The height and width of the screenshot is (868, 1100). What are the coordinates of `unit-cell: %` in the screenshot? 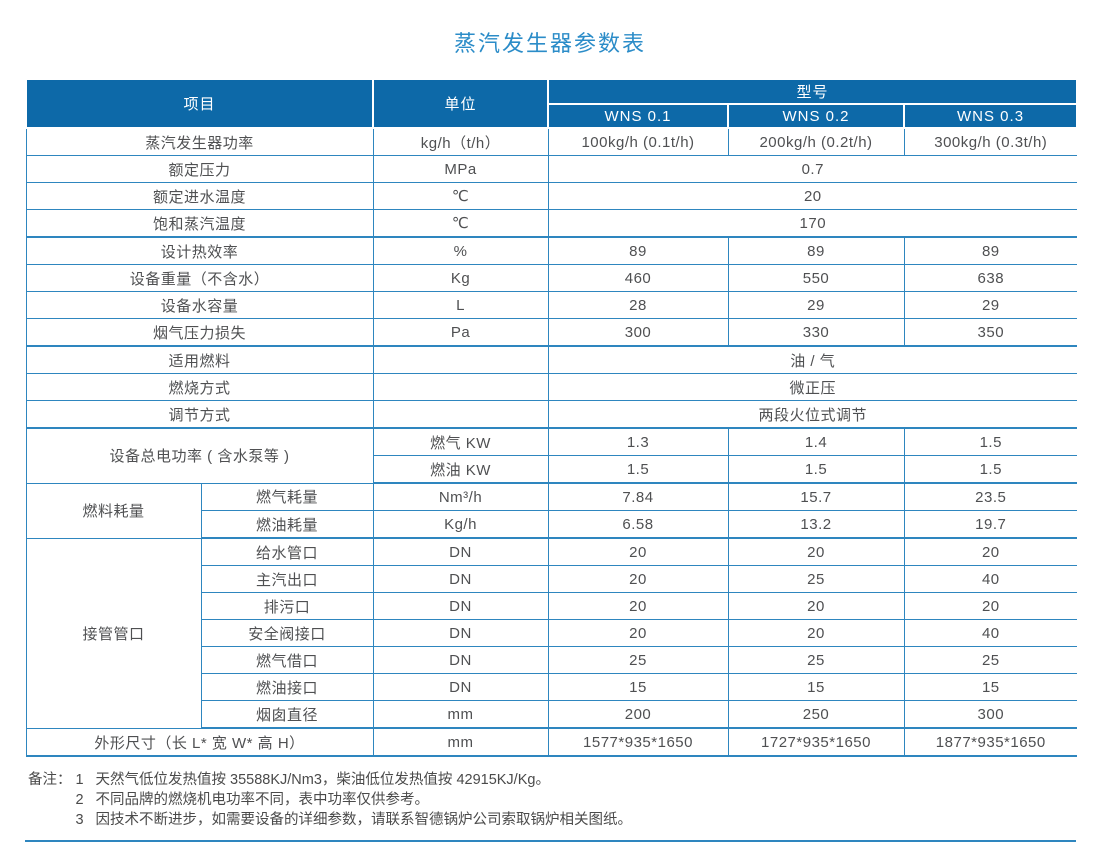 It's located at (460, 250).